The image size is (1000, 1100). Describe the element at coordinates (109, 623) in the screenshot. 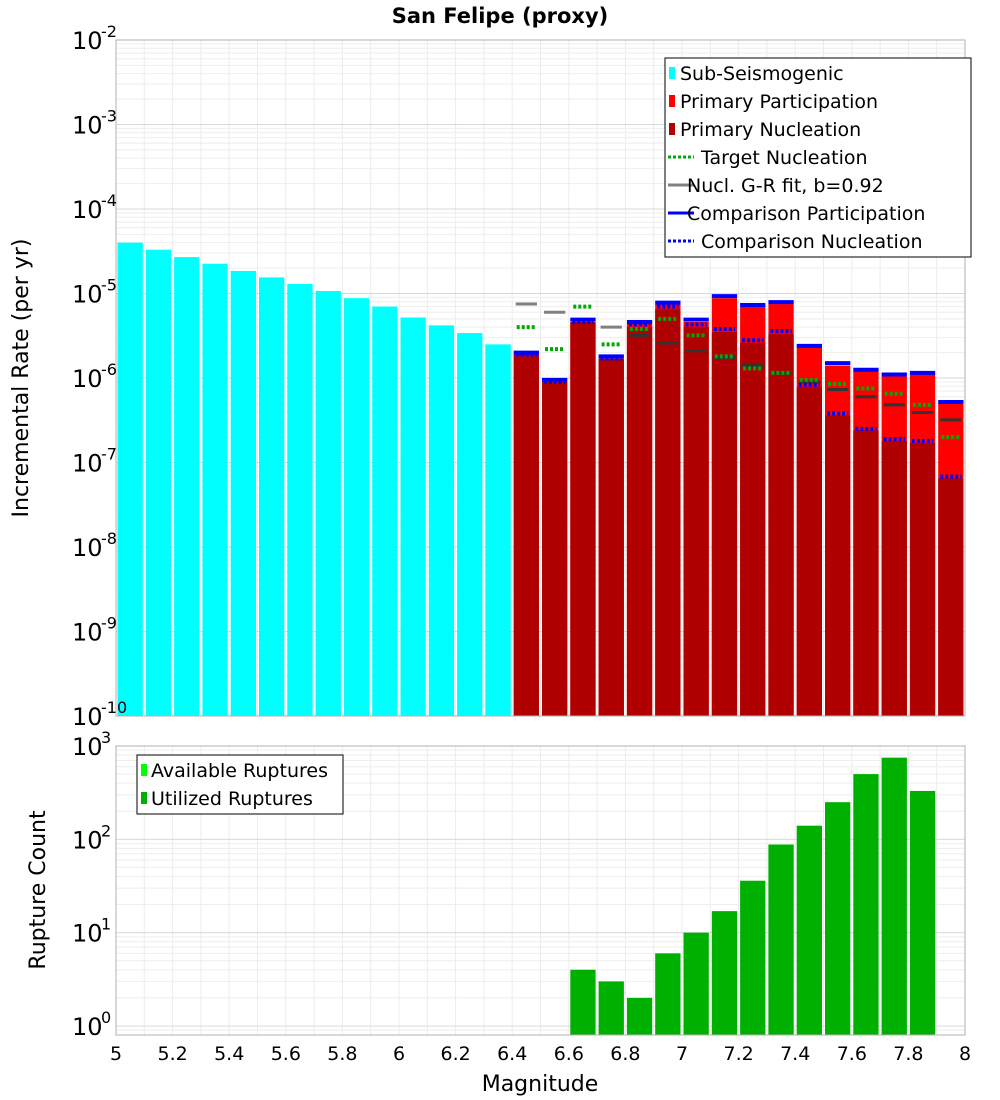

I see `rate-y-tick-exponent: -9` at that location.